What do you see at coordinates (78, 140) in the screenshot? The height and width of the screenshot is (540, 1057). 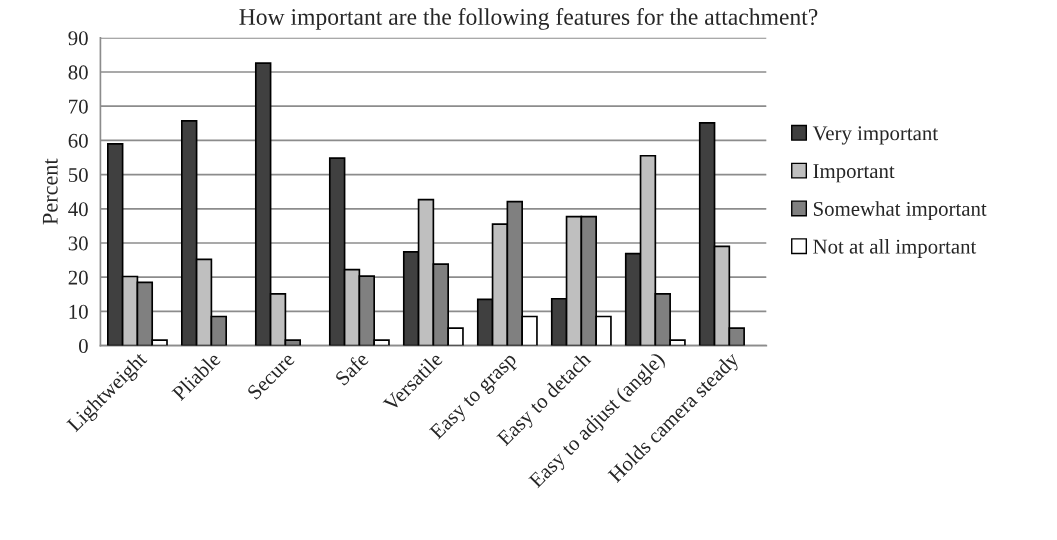 I see `y-tick-label: 60` at bounding box center [78, 140].